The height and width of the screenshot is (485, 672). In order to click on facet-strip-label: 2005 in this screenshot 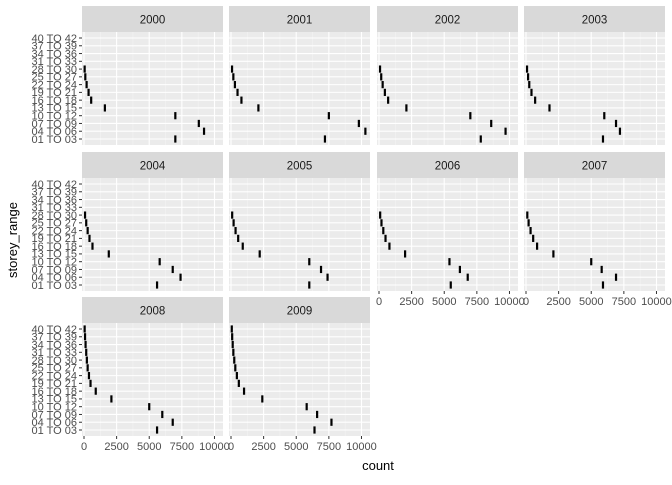, I will do `click(300, 167)`.